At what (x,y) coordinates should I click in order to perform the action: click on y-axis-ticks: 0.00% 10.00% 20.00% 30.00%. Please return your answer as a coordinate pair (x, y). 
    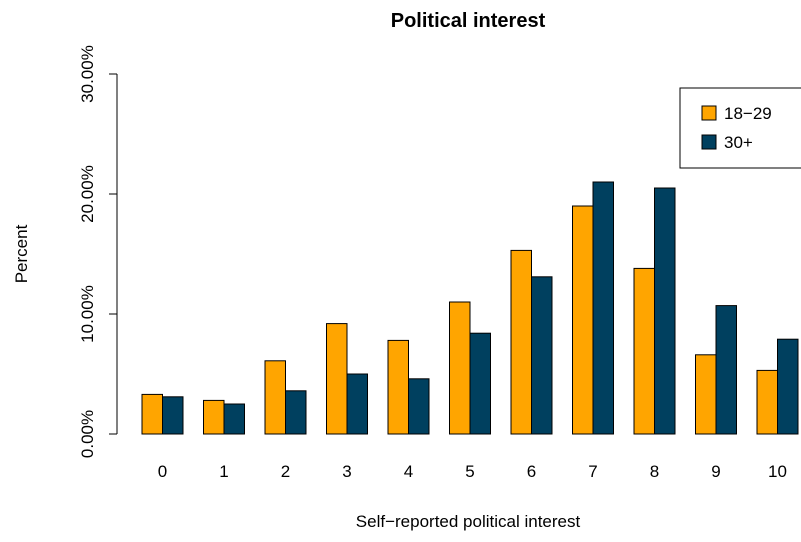
    Looking at the image, I should click on (97, 251).